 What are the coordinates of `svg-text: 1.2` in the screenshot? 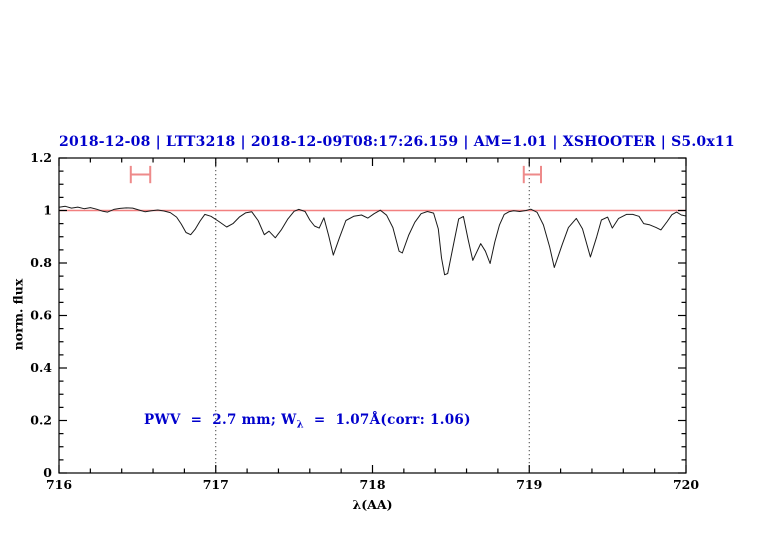 It's located at (41, 157).